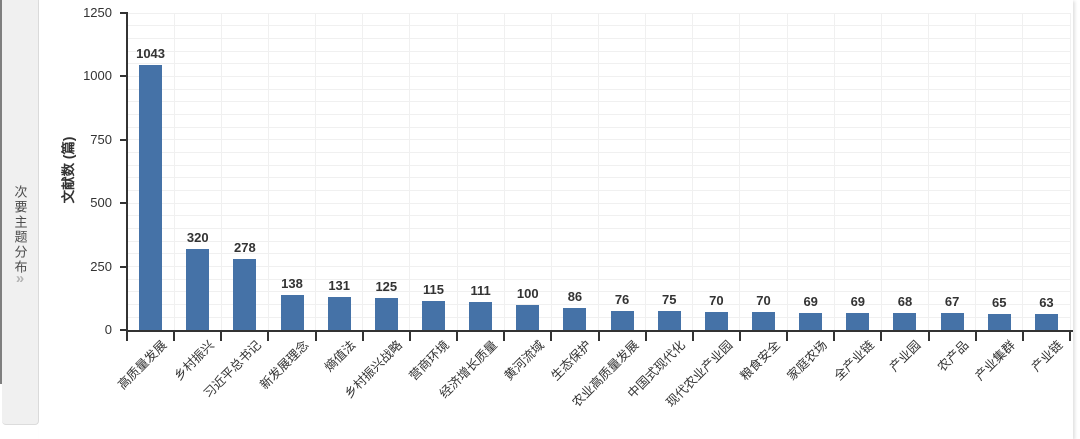 Image resolution: width=1080 pixels, height=439 pixels. Describe the element at coordinates (669, 299) in the screenshot. I see `bar-value-label: 75` at that location.